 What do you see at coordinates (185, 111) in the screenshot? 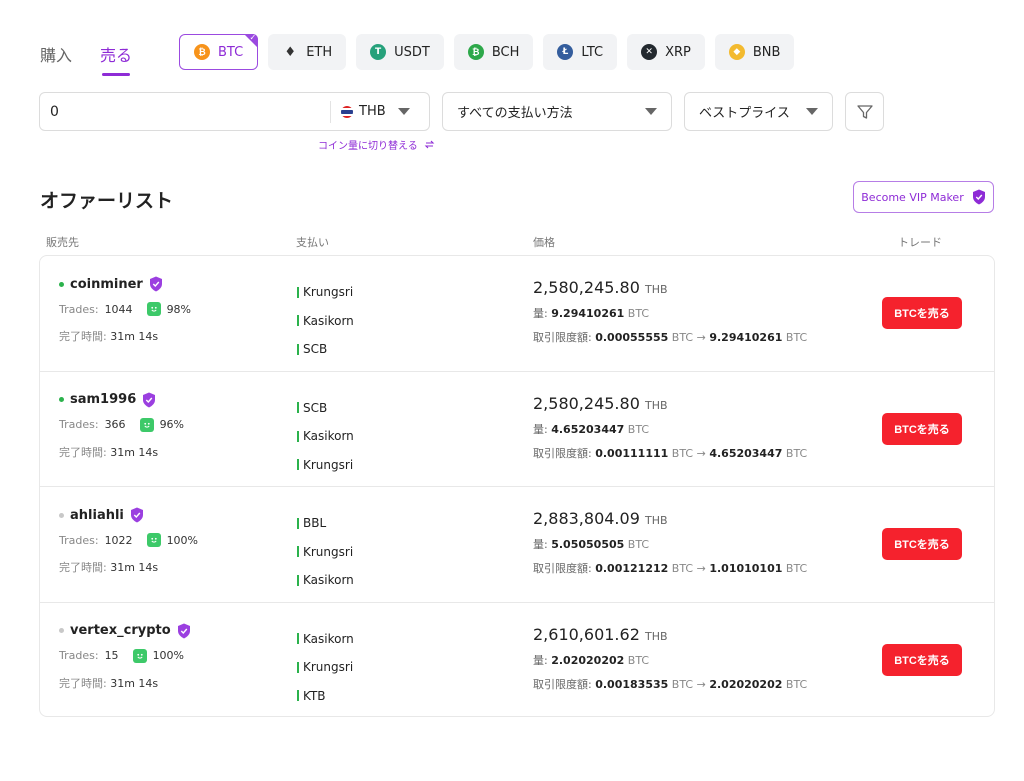
I see `amount-input` at bounding box center [185, 111].